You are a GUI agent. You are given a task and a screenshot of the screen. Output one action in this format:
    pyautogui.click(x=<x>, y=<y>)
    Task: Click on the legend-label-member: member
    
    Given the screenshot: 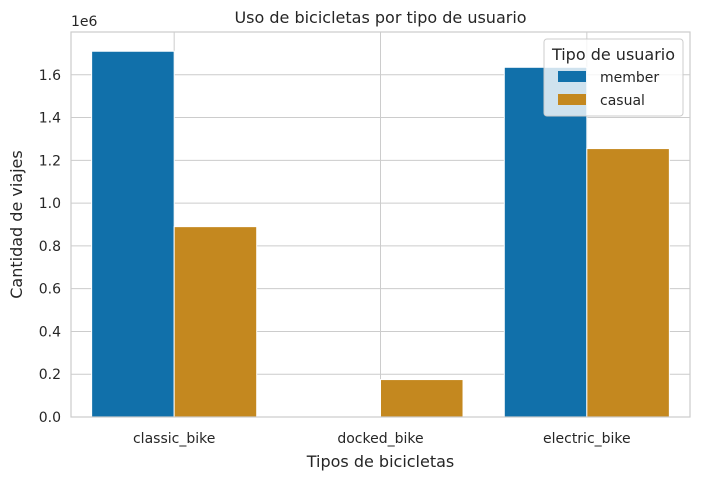 What is the action you would take?
    pyautogui.click(x=629, y=78)
    